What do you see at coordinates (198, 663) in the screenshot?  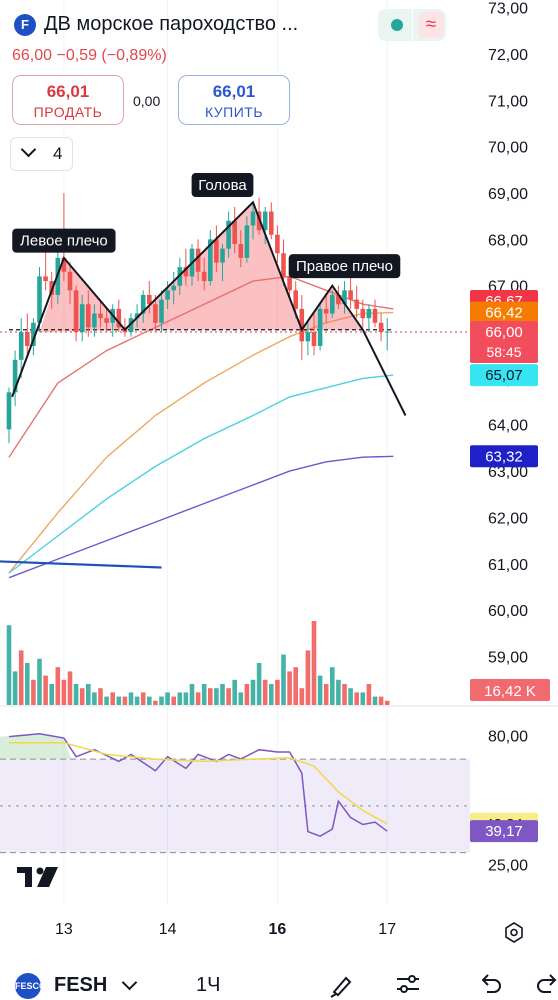 I see `volume-series` at bounding box center [198, 663].